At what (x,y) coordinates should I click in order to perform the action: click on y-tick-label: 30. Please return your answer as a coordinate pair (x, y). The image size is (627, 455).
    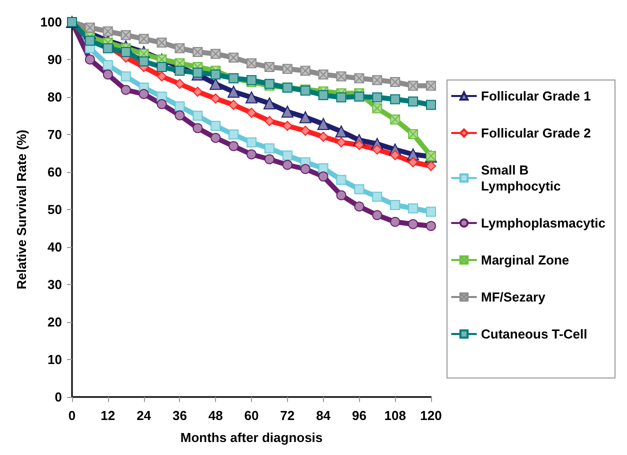
    Looking at the image, I should click on (55, 284).